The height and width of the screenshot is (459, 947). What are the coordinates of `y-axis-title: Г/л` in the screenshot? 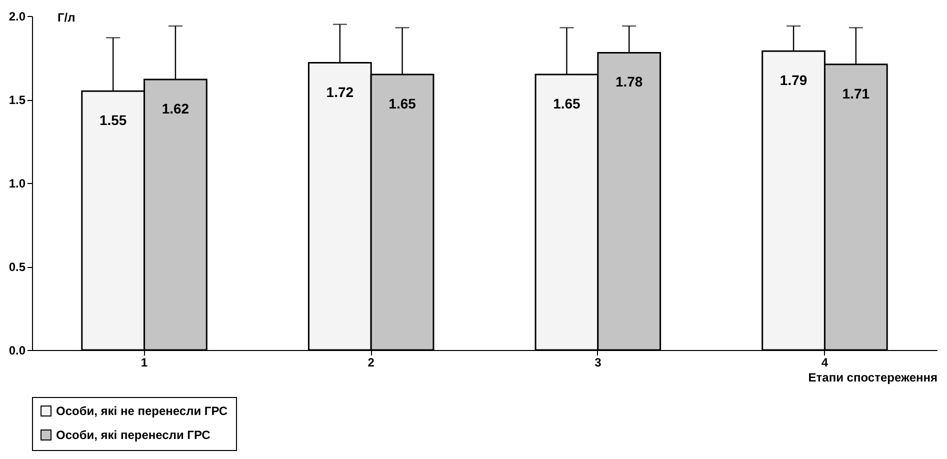 It's located at (67, 17).